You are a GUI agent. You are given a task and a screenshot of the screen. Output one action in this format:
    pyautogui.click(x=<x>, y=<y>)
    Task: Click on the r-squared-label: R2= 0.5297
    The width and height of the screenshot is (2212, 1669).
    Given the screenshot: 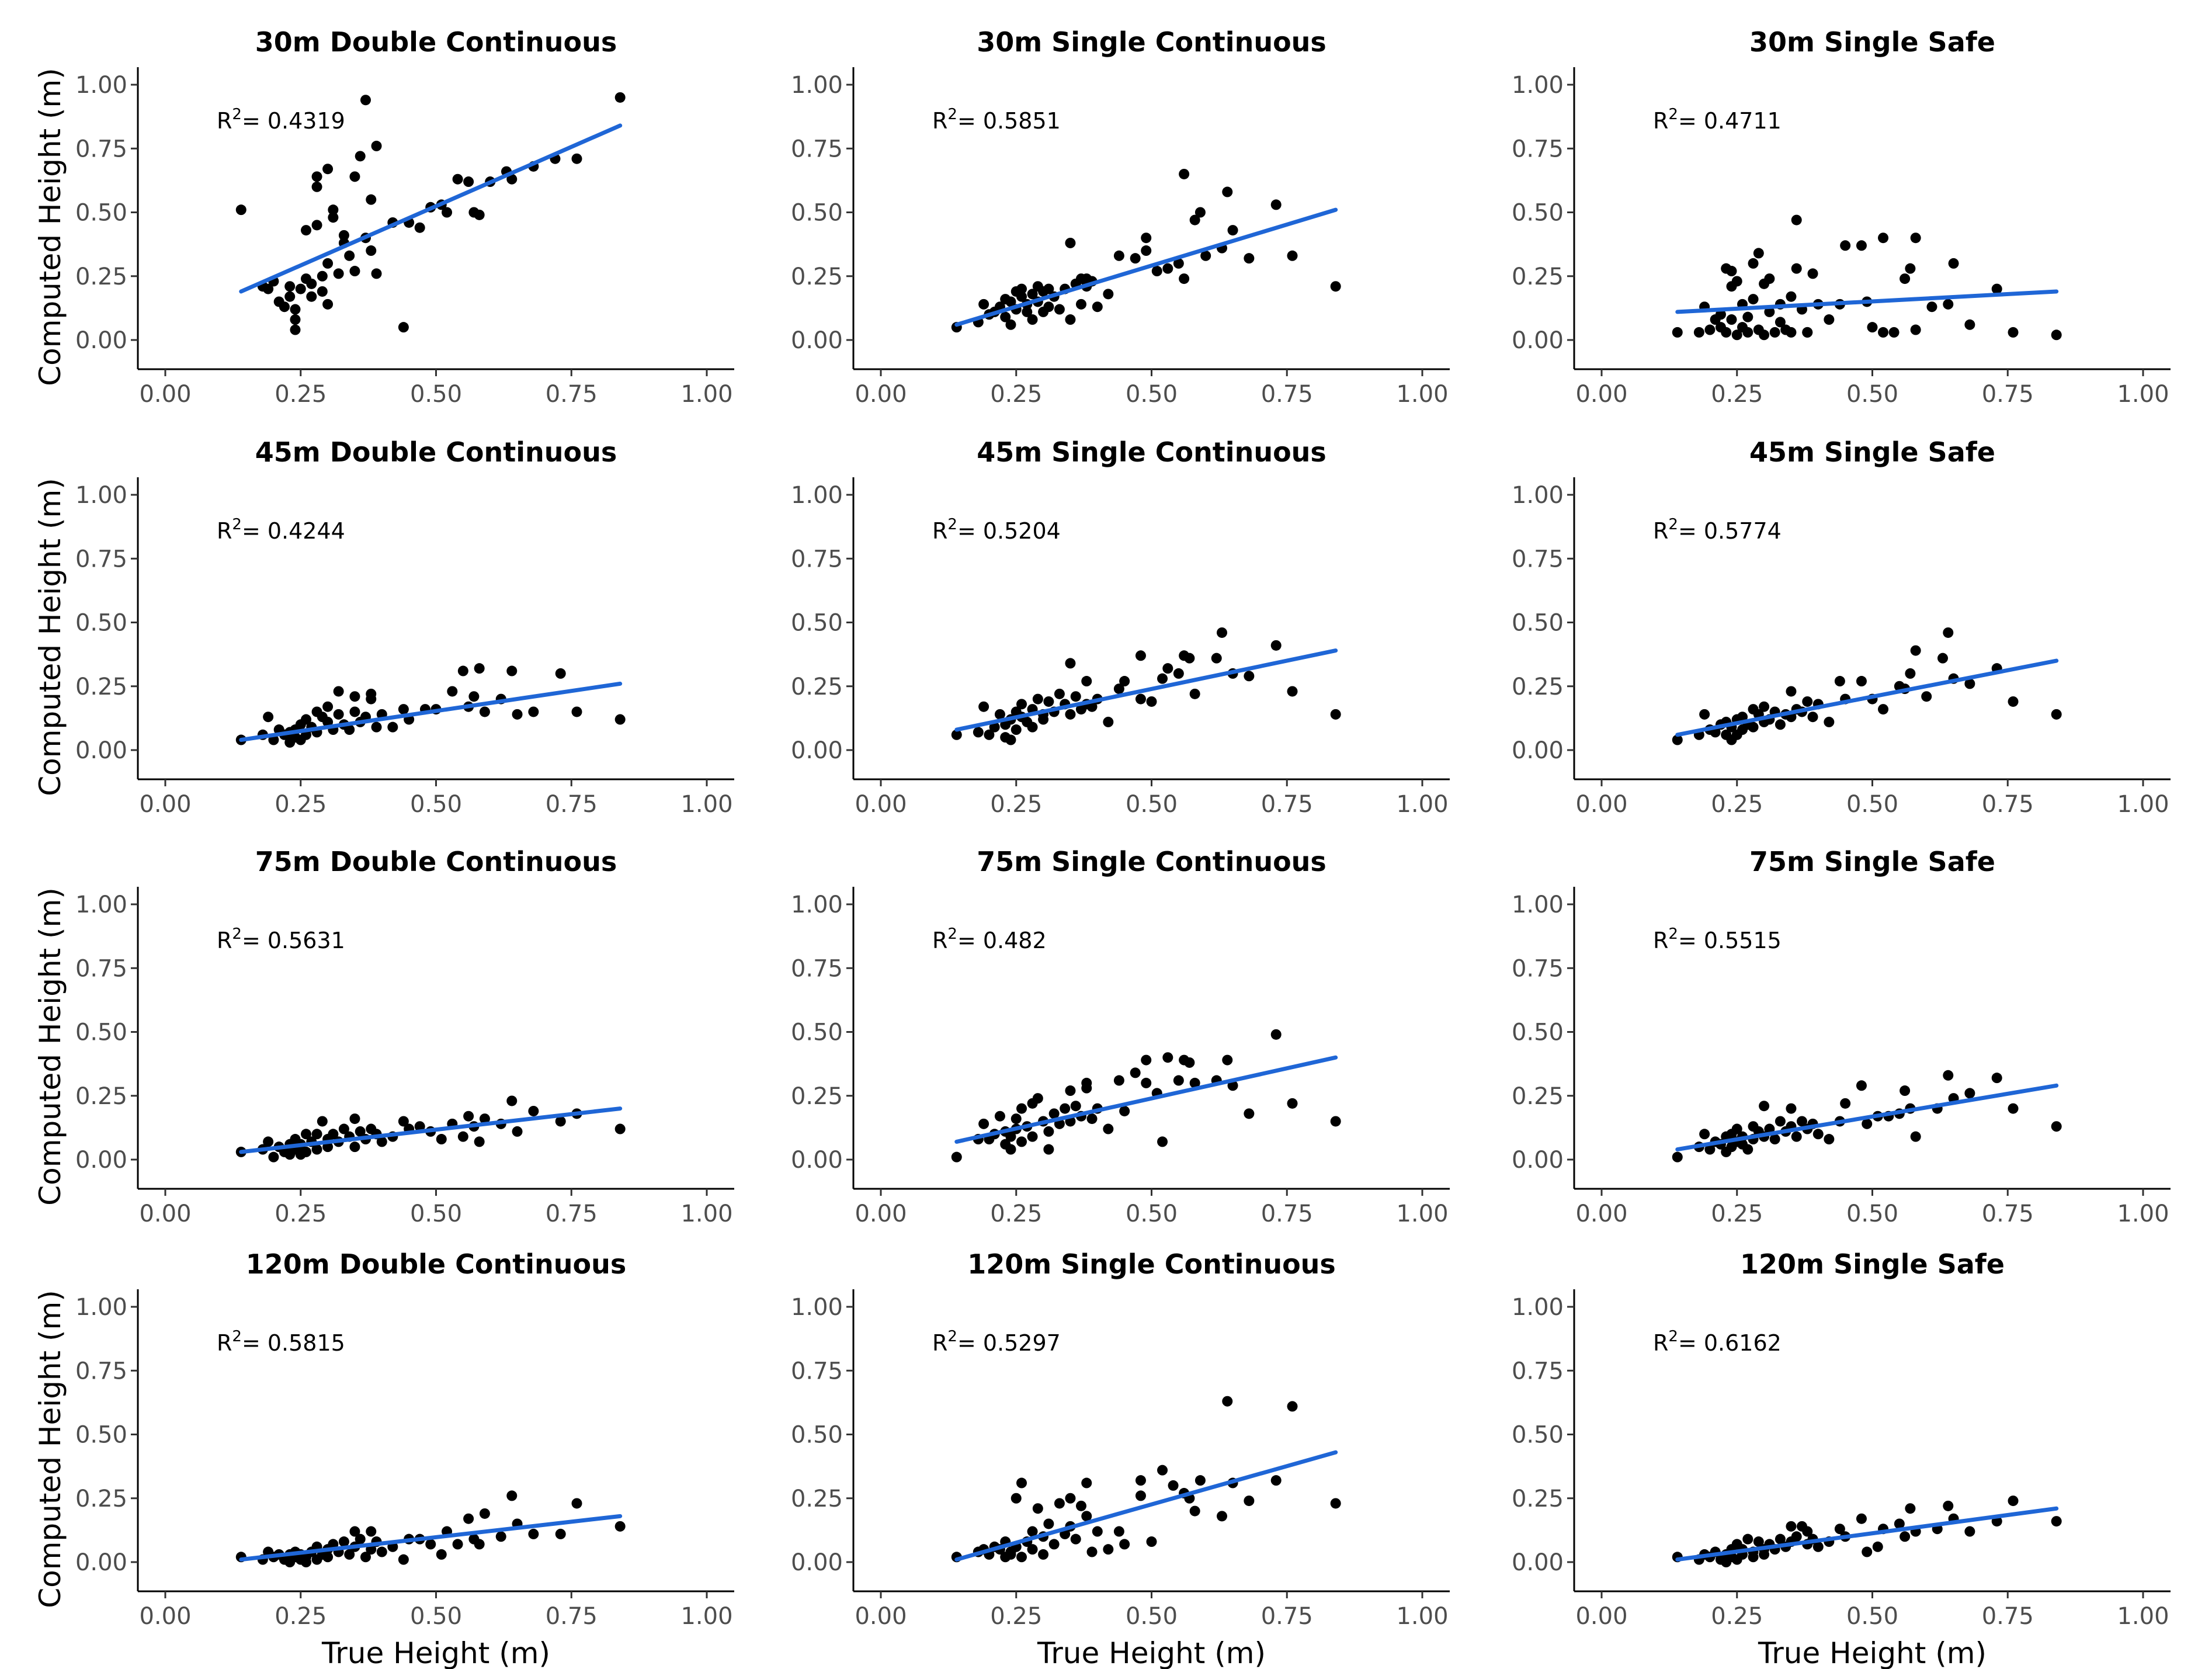 What is the action you would take?
    pyautogui.click(x=996, y=1342)
    